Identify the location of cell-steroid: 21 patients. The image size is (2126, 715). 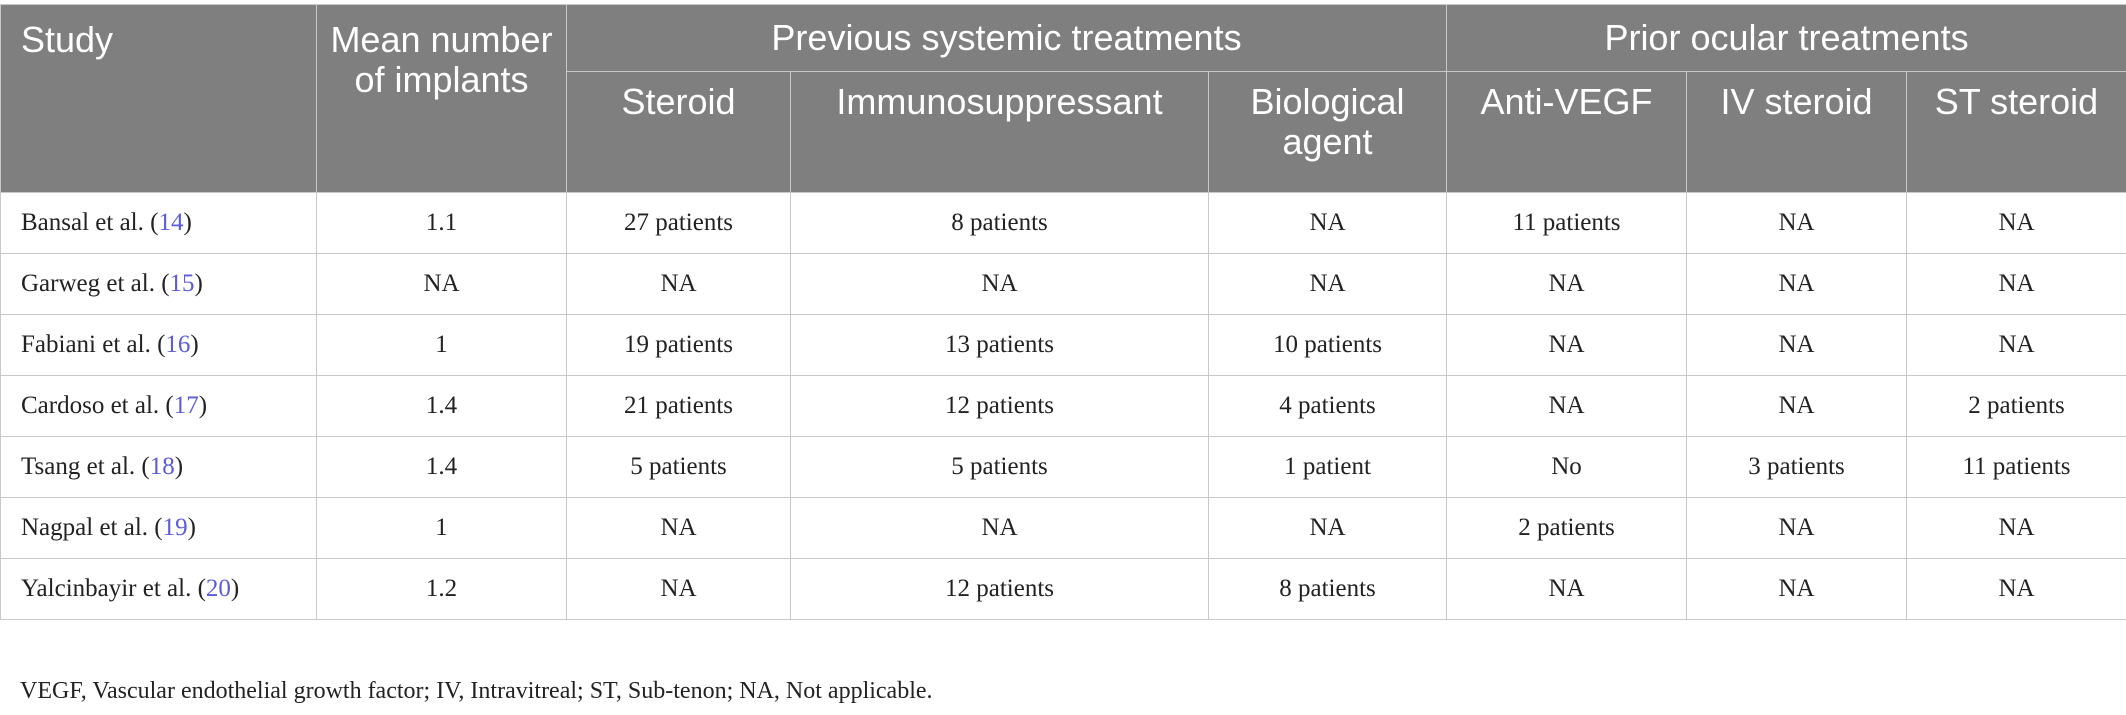
(678, 406).